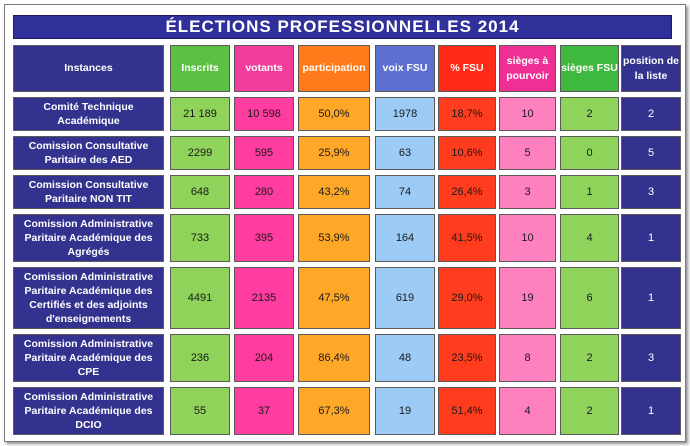  Describe the element at coordinates (334, 153) in the screenshot. I see `cell-participation: 25,9%` at that location.